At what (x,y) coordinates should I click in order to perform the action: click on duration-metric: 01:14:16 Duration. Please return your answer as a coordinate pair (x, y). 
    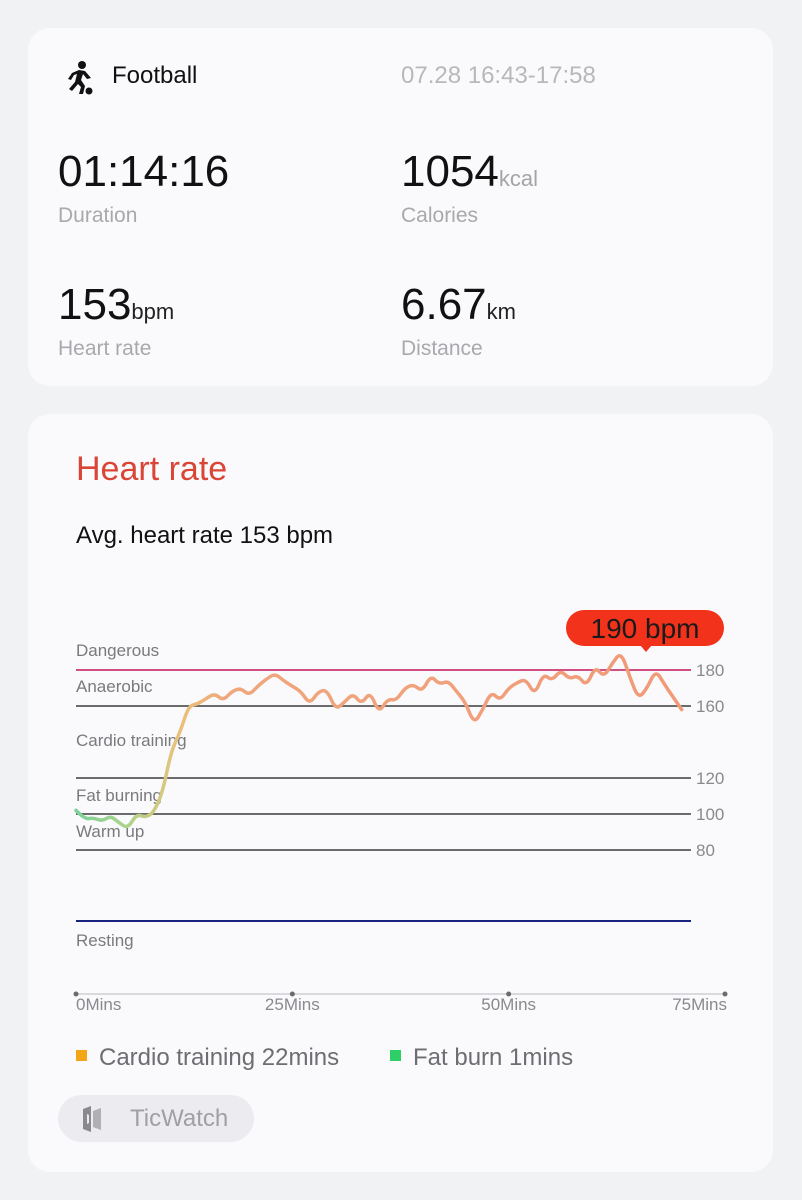
    Looking at the image, I should click on (143, 189).